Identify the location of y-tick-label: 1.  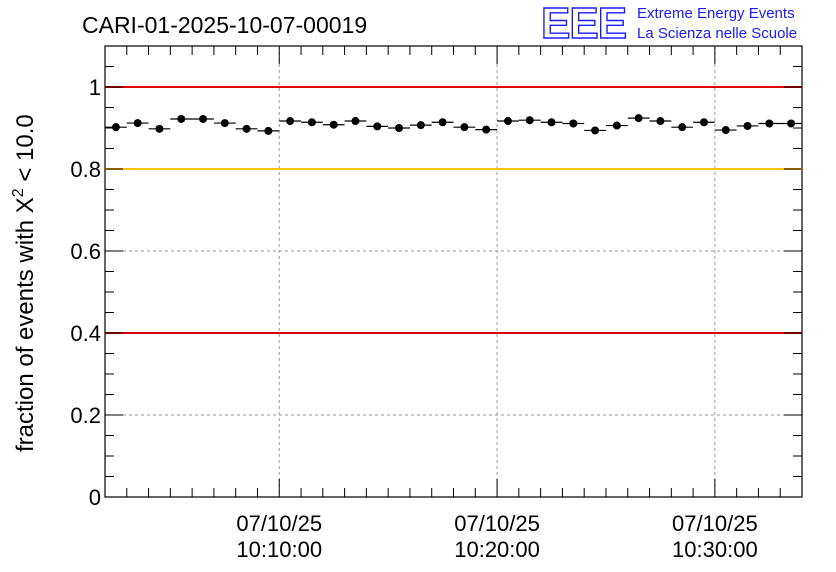
(95, 87).